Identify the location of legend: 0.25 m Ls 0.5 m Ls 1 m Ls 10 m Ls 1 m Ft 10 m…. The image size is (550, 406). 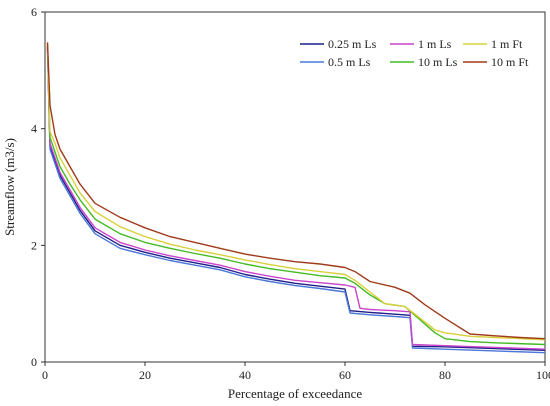
(414, 53).